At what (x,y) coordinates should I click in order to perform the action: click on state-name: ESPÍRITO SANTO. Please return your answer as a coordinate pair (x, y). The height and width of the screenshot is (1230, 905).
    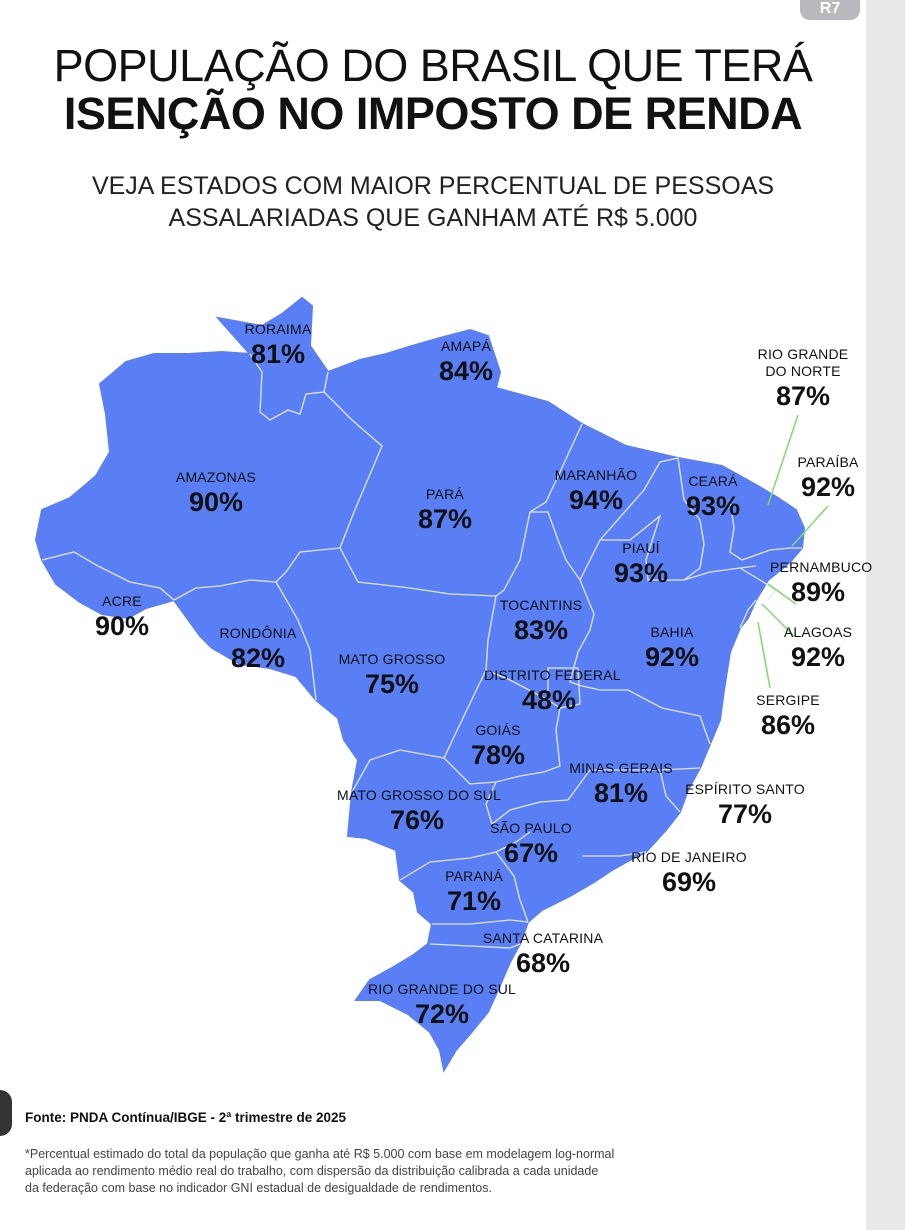
    Looking at the image, I should click on (745, 789).